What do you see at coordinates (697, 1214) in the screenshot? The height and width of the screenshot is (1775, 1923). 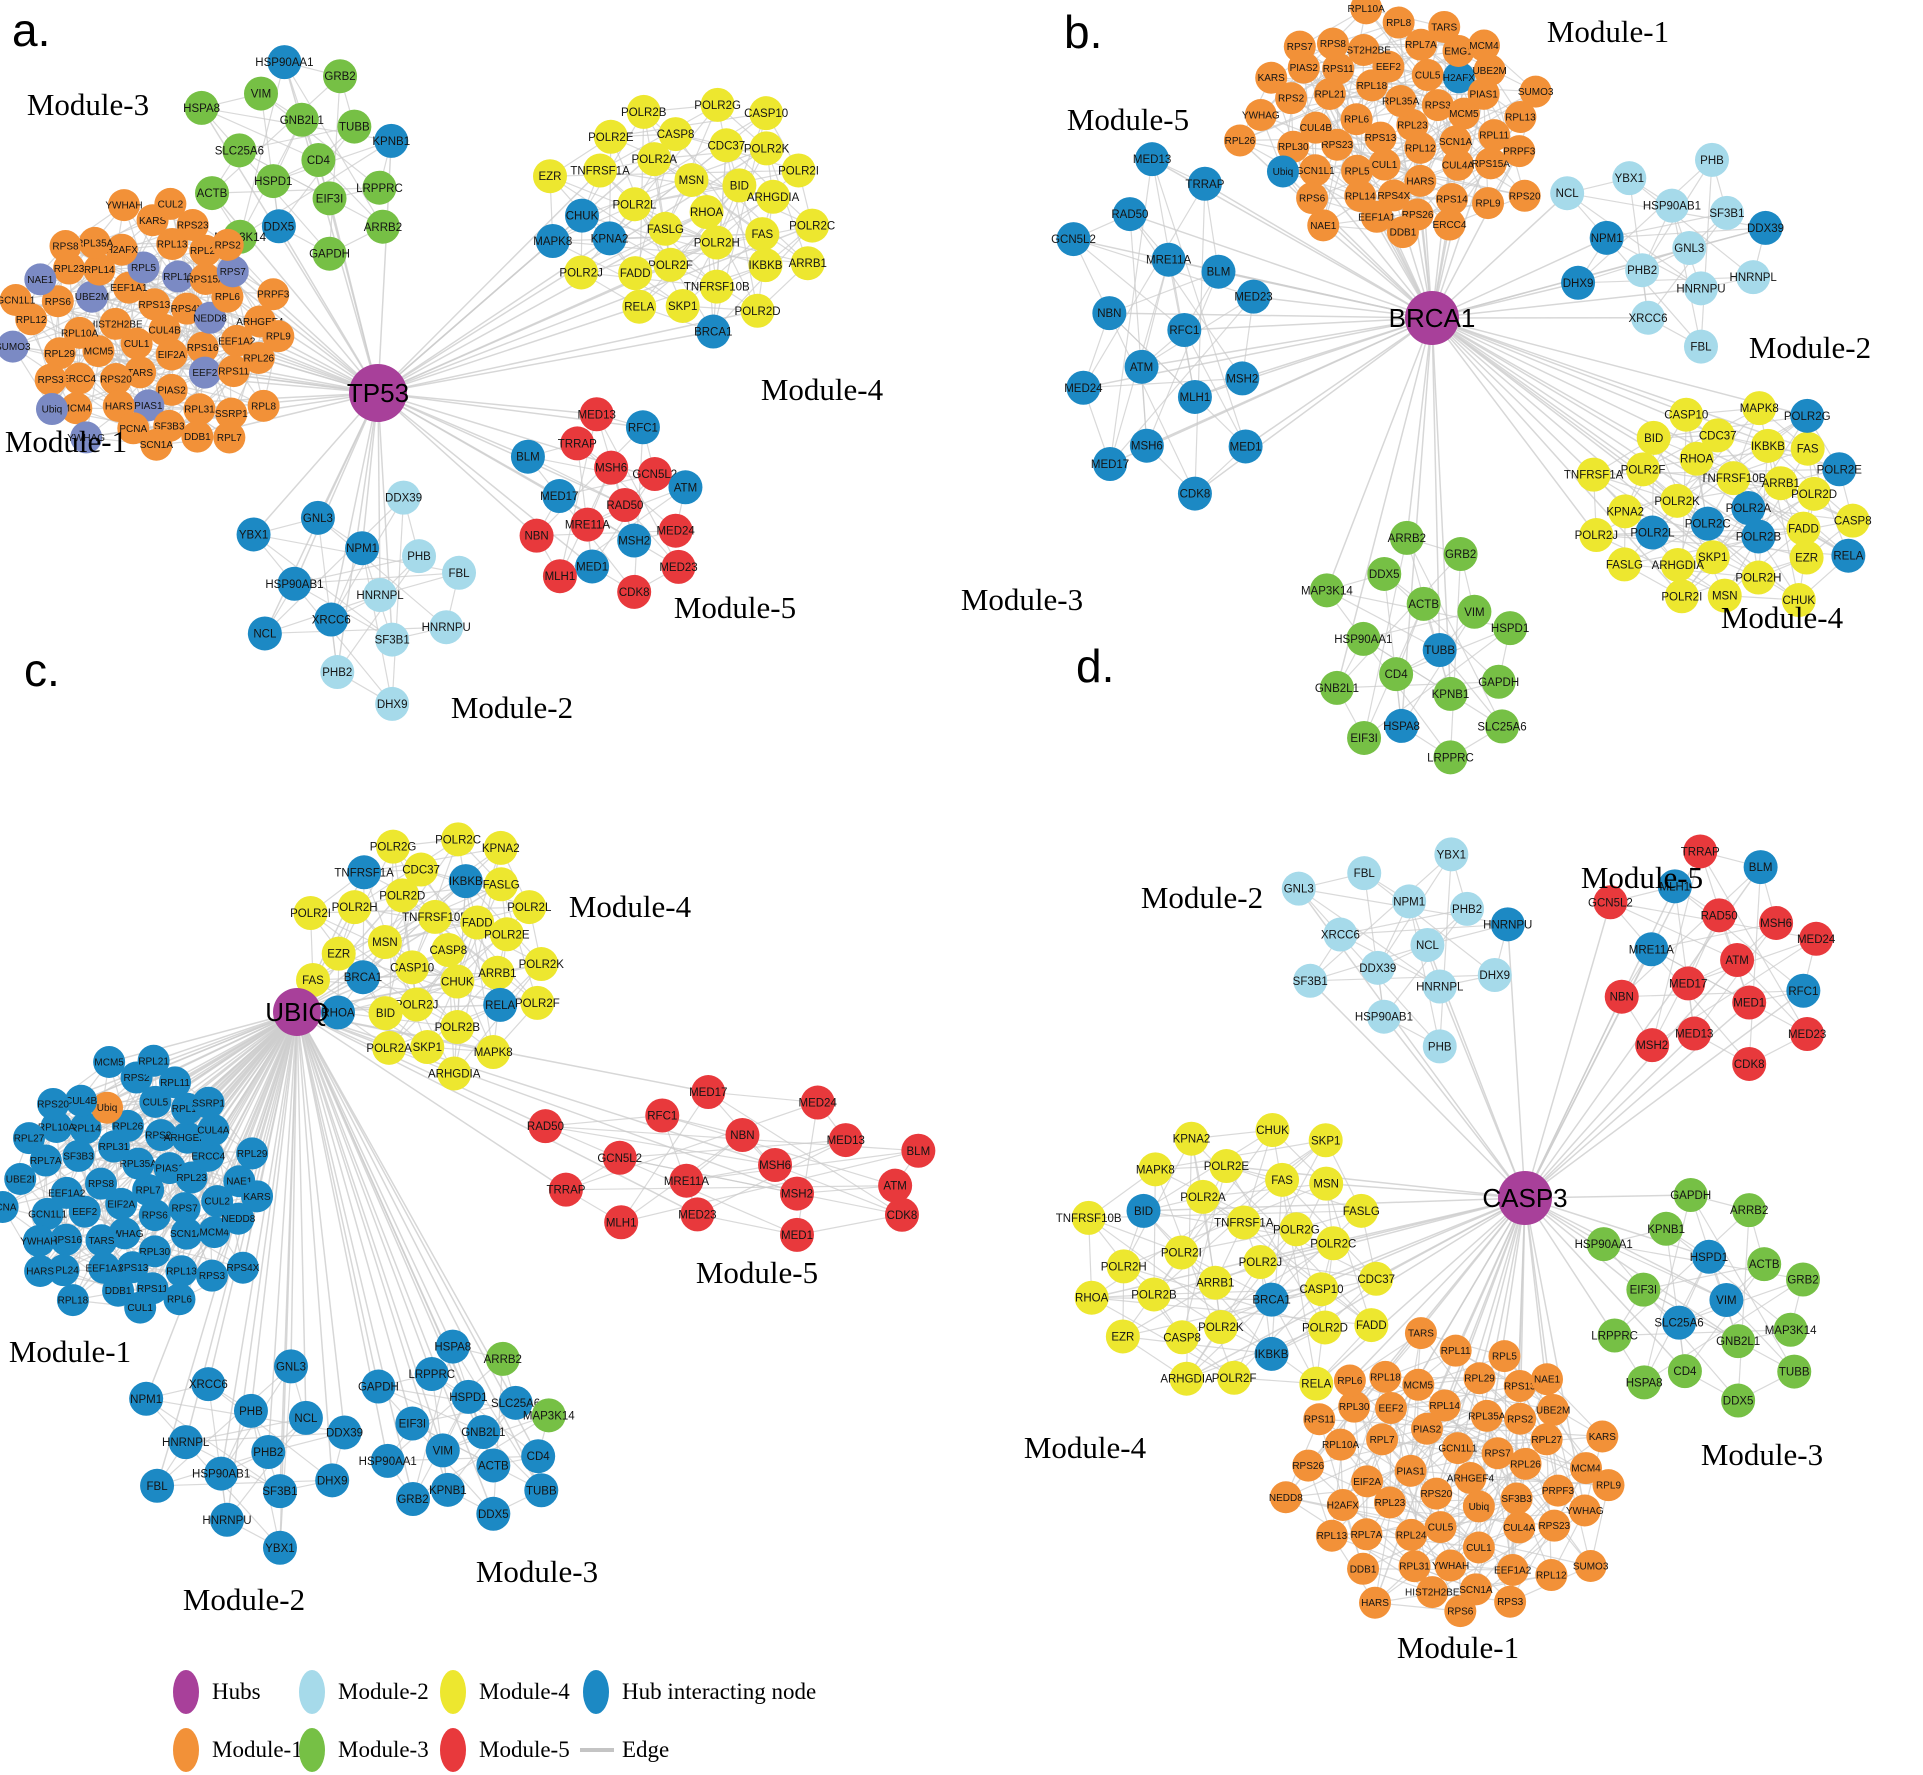 I see `node-MED23: MED23` at bounding box center [697, 1214].